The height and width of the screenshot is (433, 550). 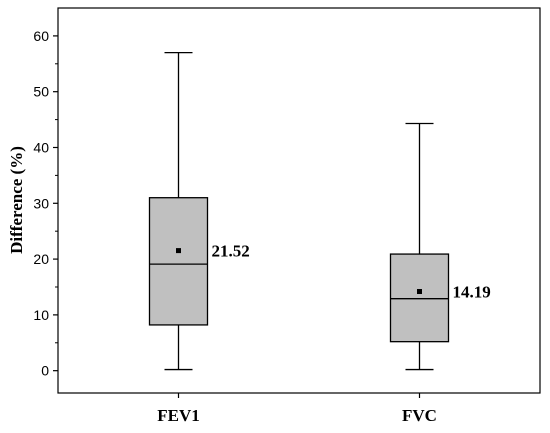 What do you see at coordinates (41, 147) in the screenshot?
I see `y-tick-label-40: 40` at bounding box center [41, 147].